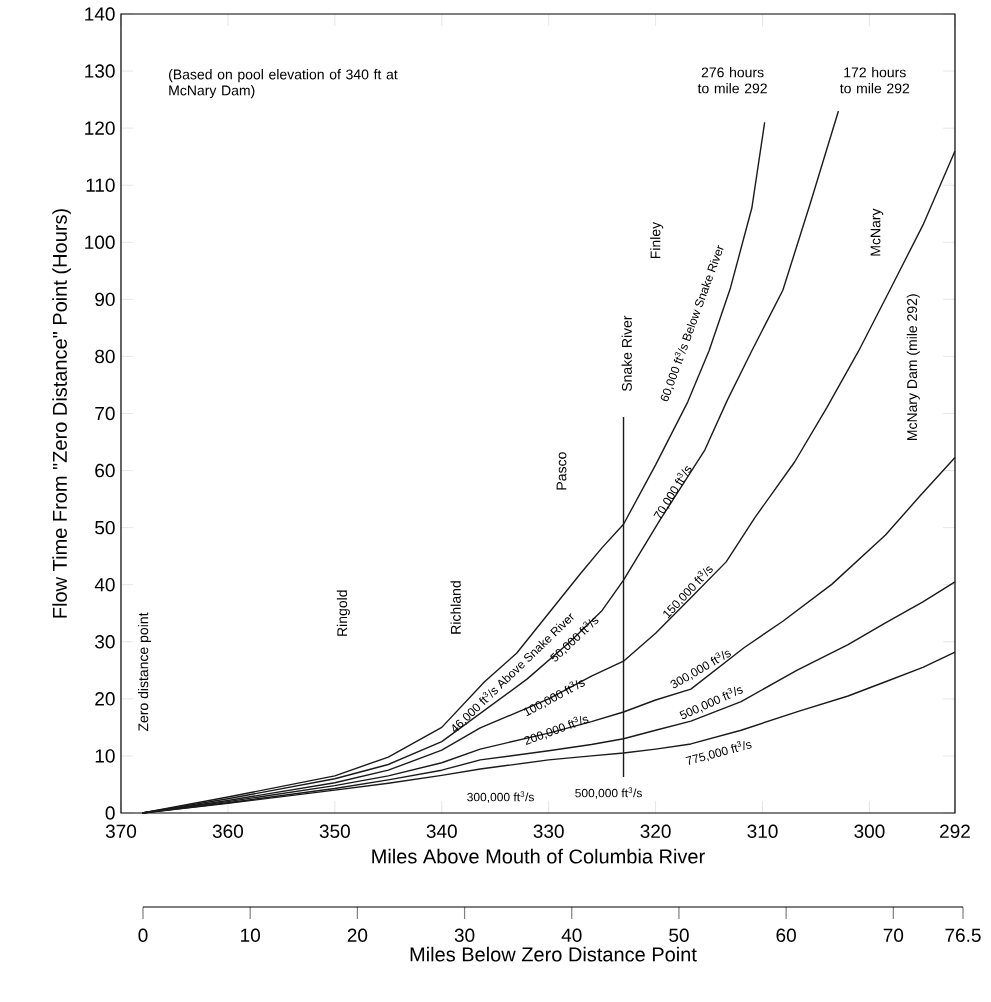  I want to click on annotation: 300,000 ft$^{3}$/s, so click(500, 797).